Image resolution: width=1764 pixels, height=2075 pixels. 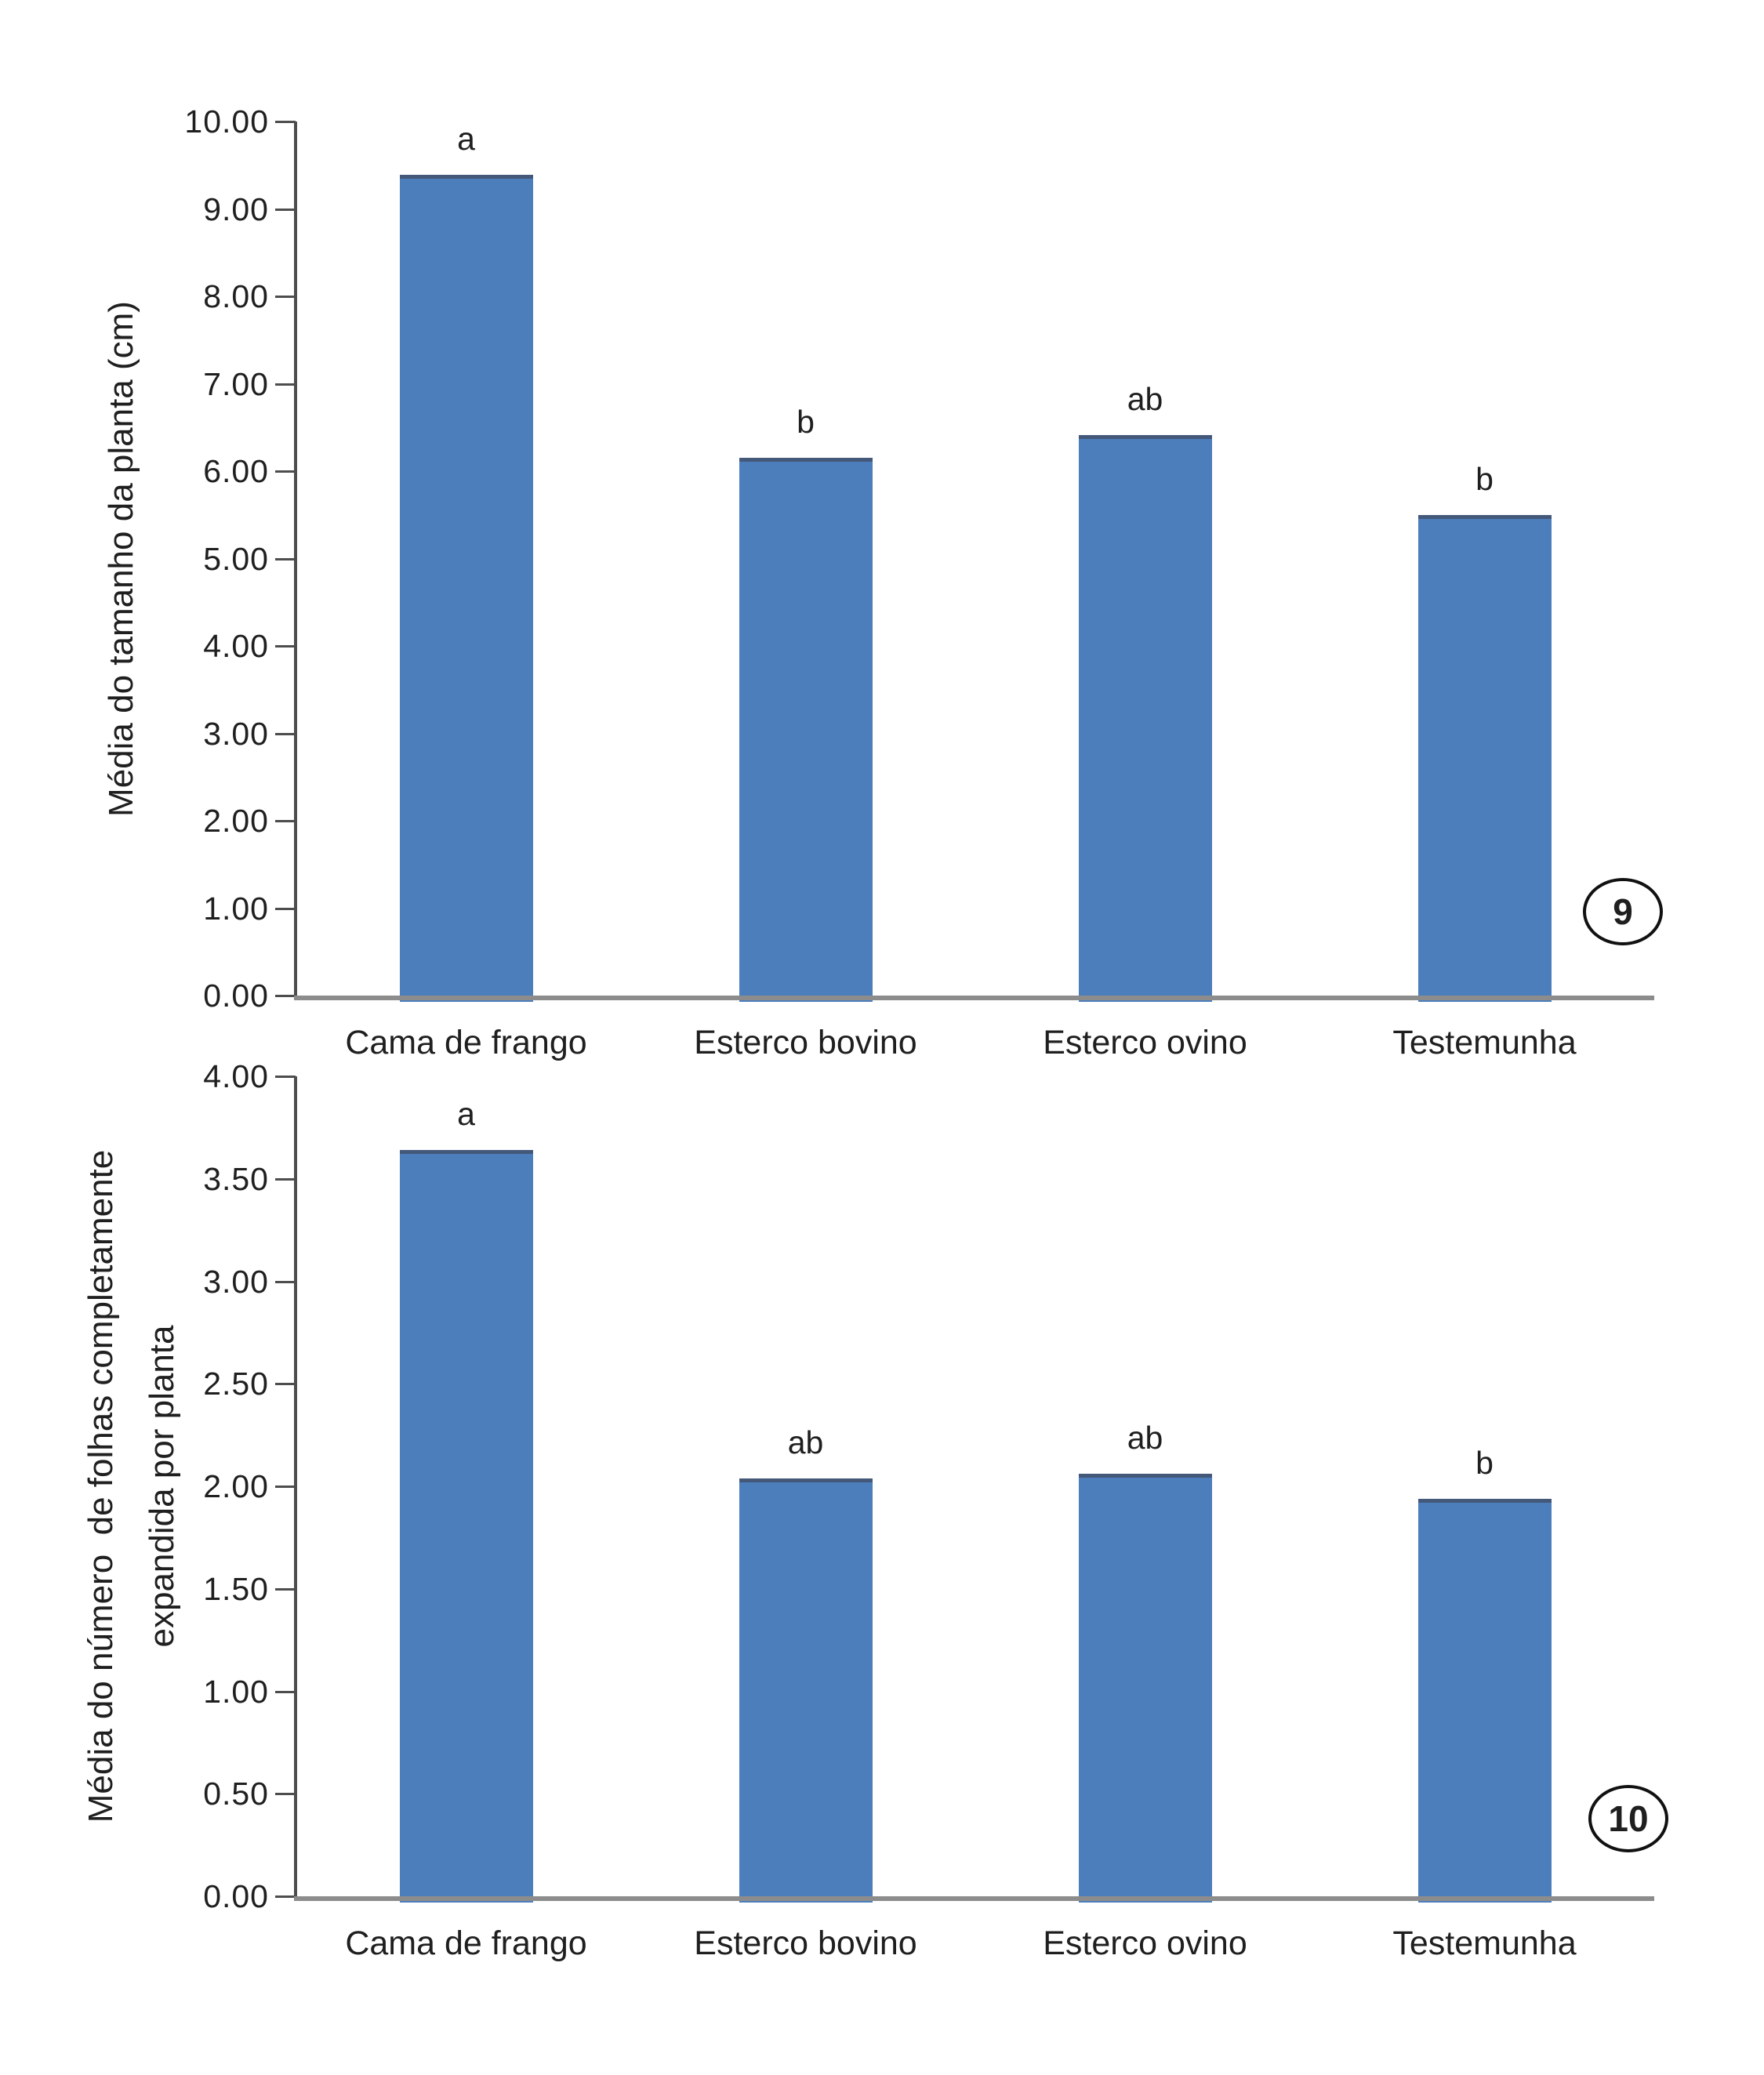 I want to click on figure-number-badge: 10, so click(x=1628, y=1818).